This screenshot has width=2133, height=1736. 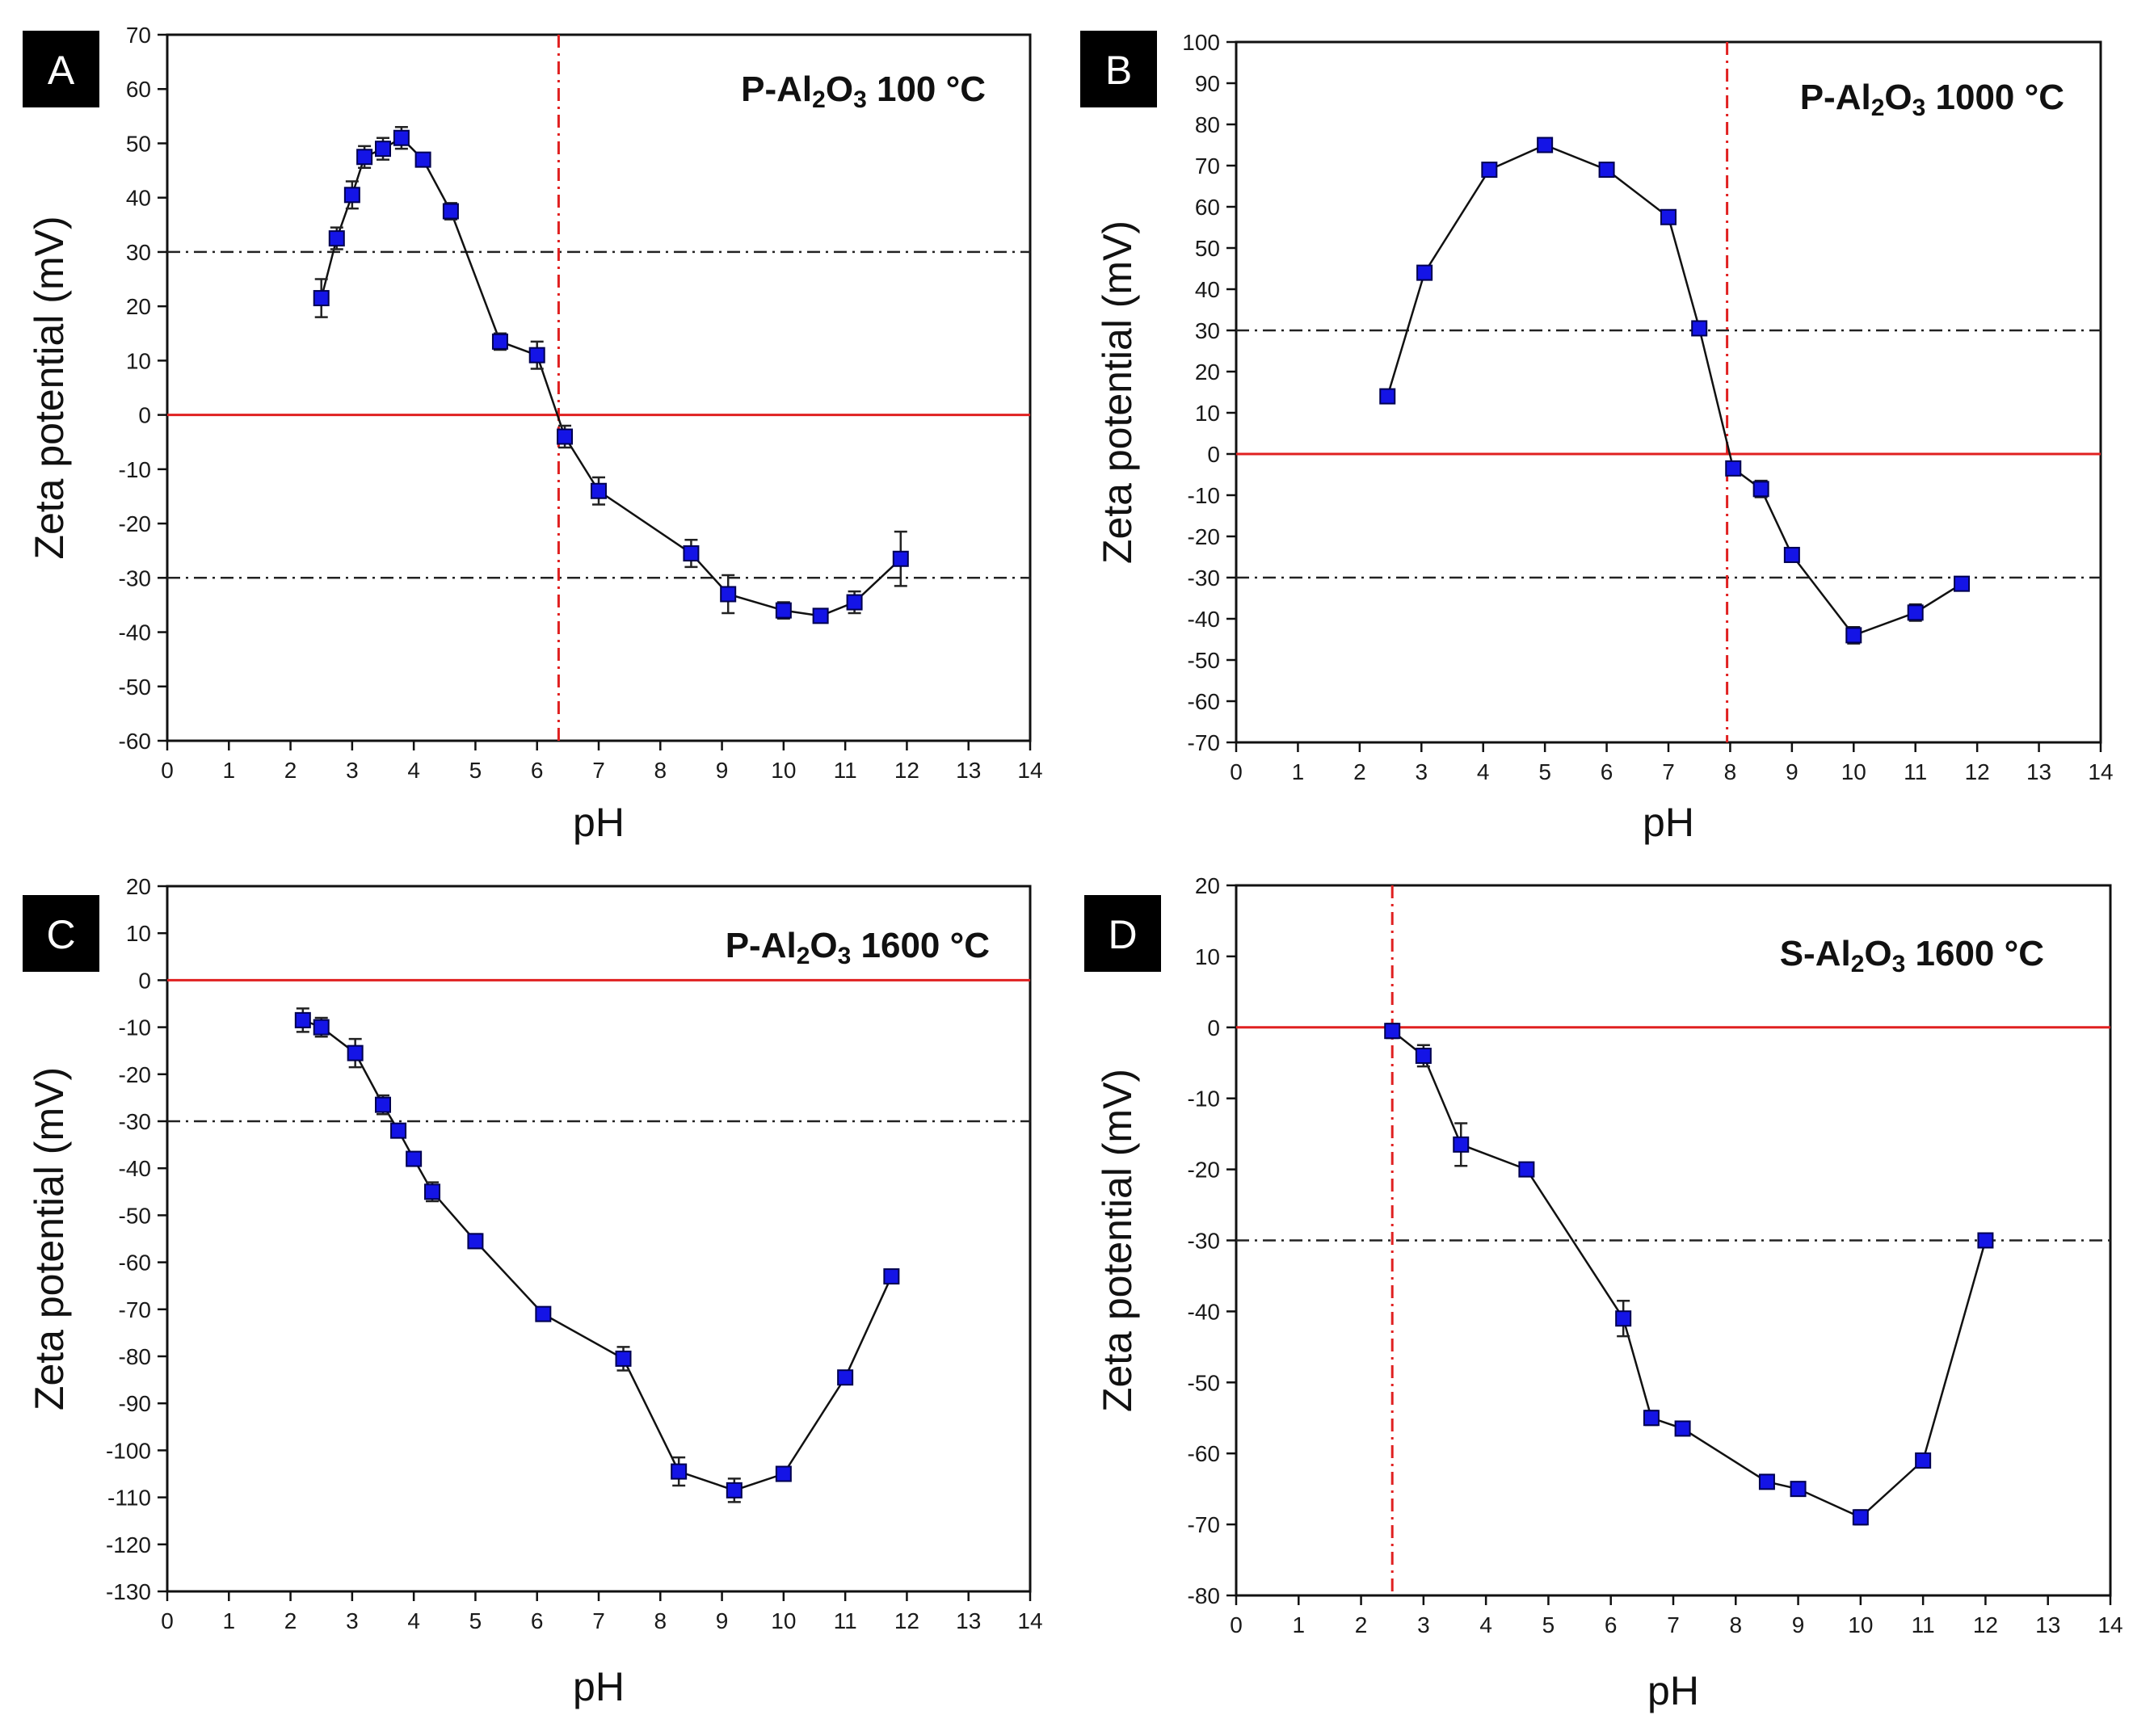 What do you see at coordinates (661, 1620) in the screenshot?
I see `x-tick-label: 8` at bounding box center [661, 1620].